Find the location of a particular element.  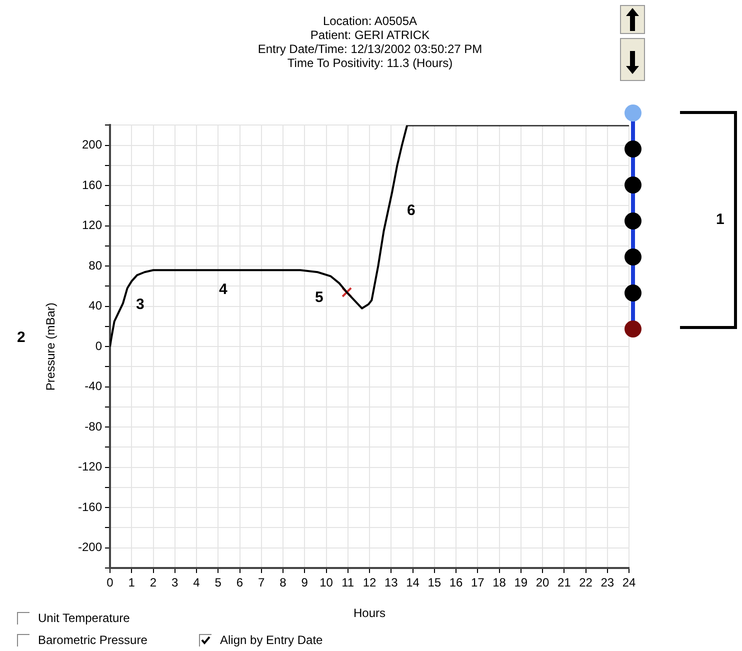

y-tick-label: -160 is located at coordinates (90, 507).